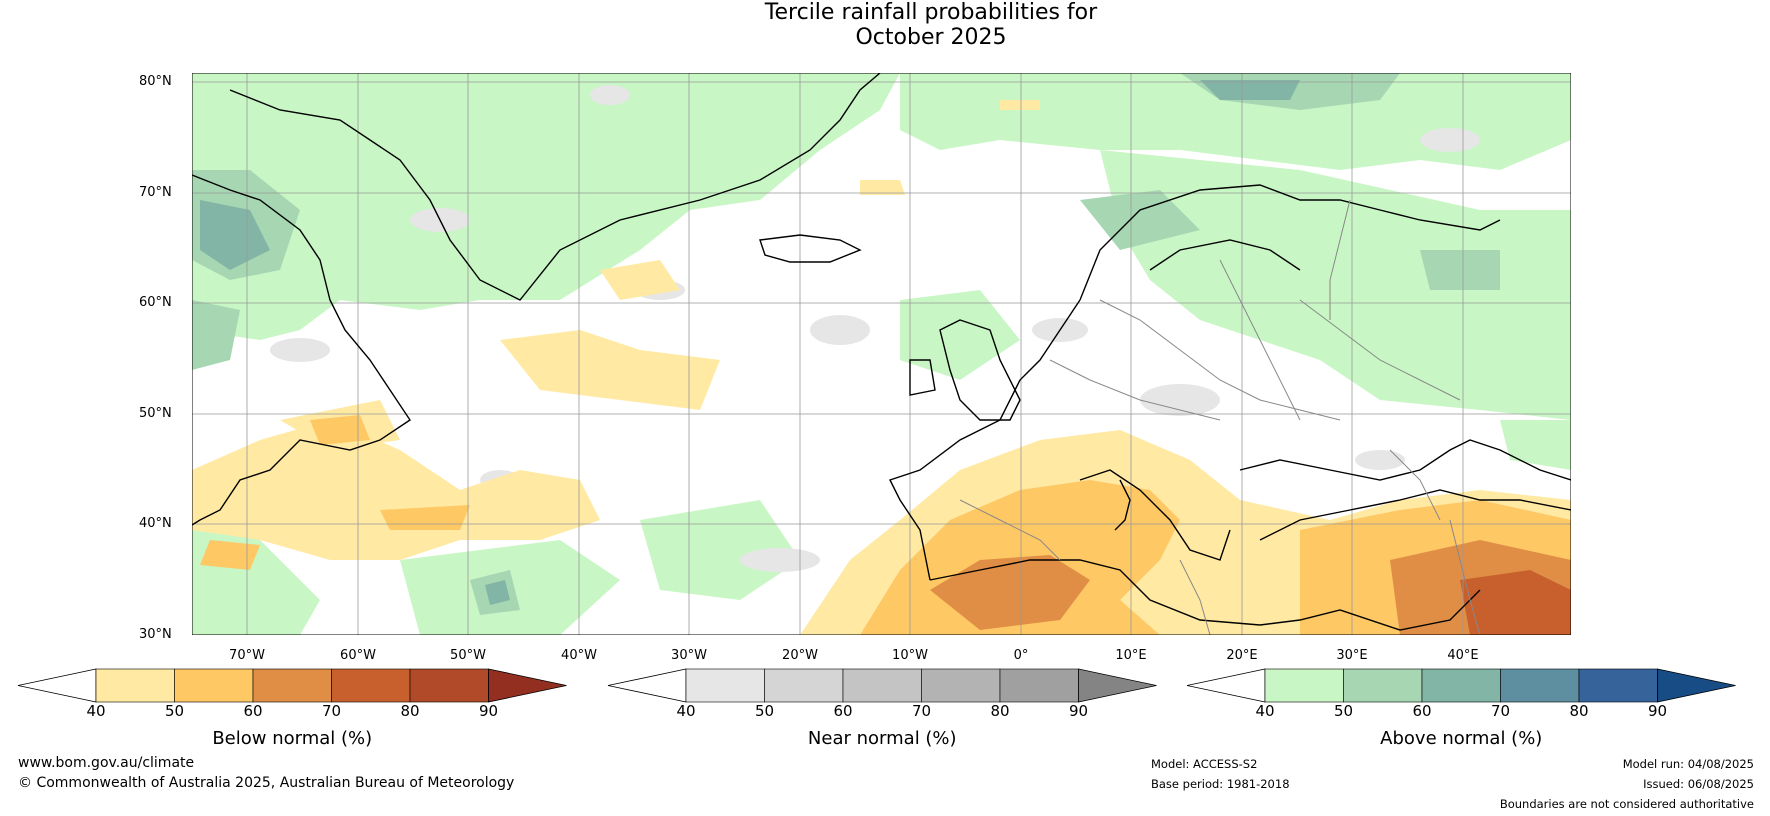  Describe the element at coordinates (931, 37) in the screenshot. I see `title-line-2: October 2025` at that location.